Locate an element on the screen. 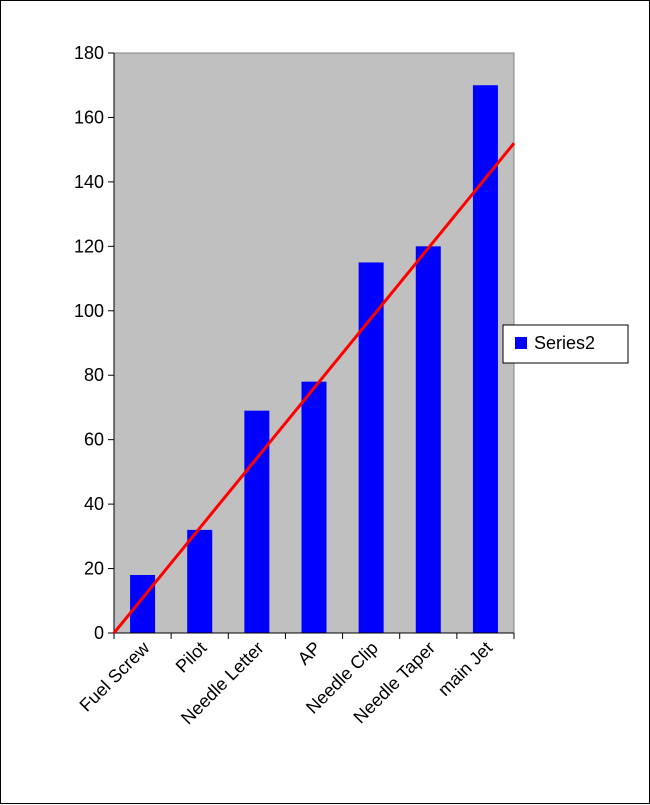 The image size is (650, 805). legend-label-series2: Series2 is located at coordinates (564, 343).